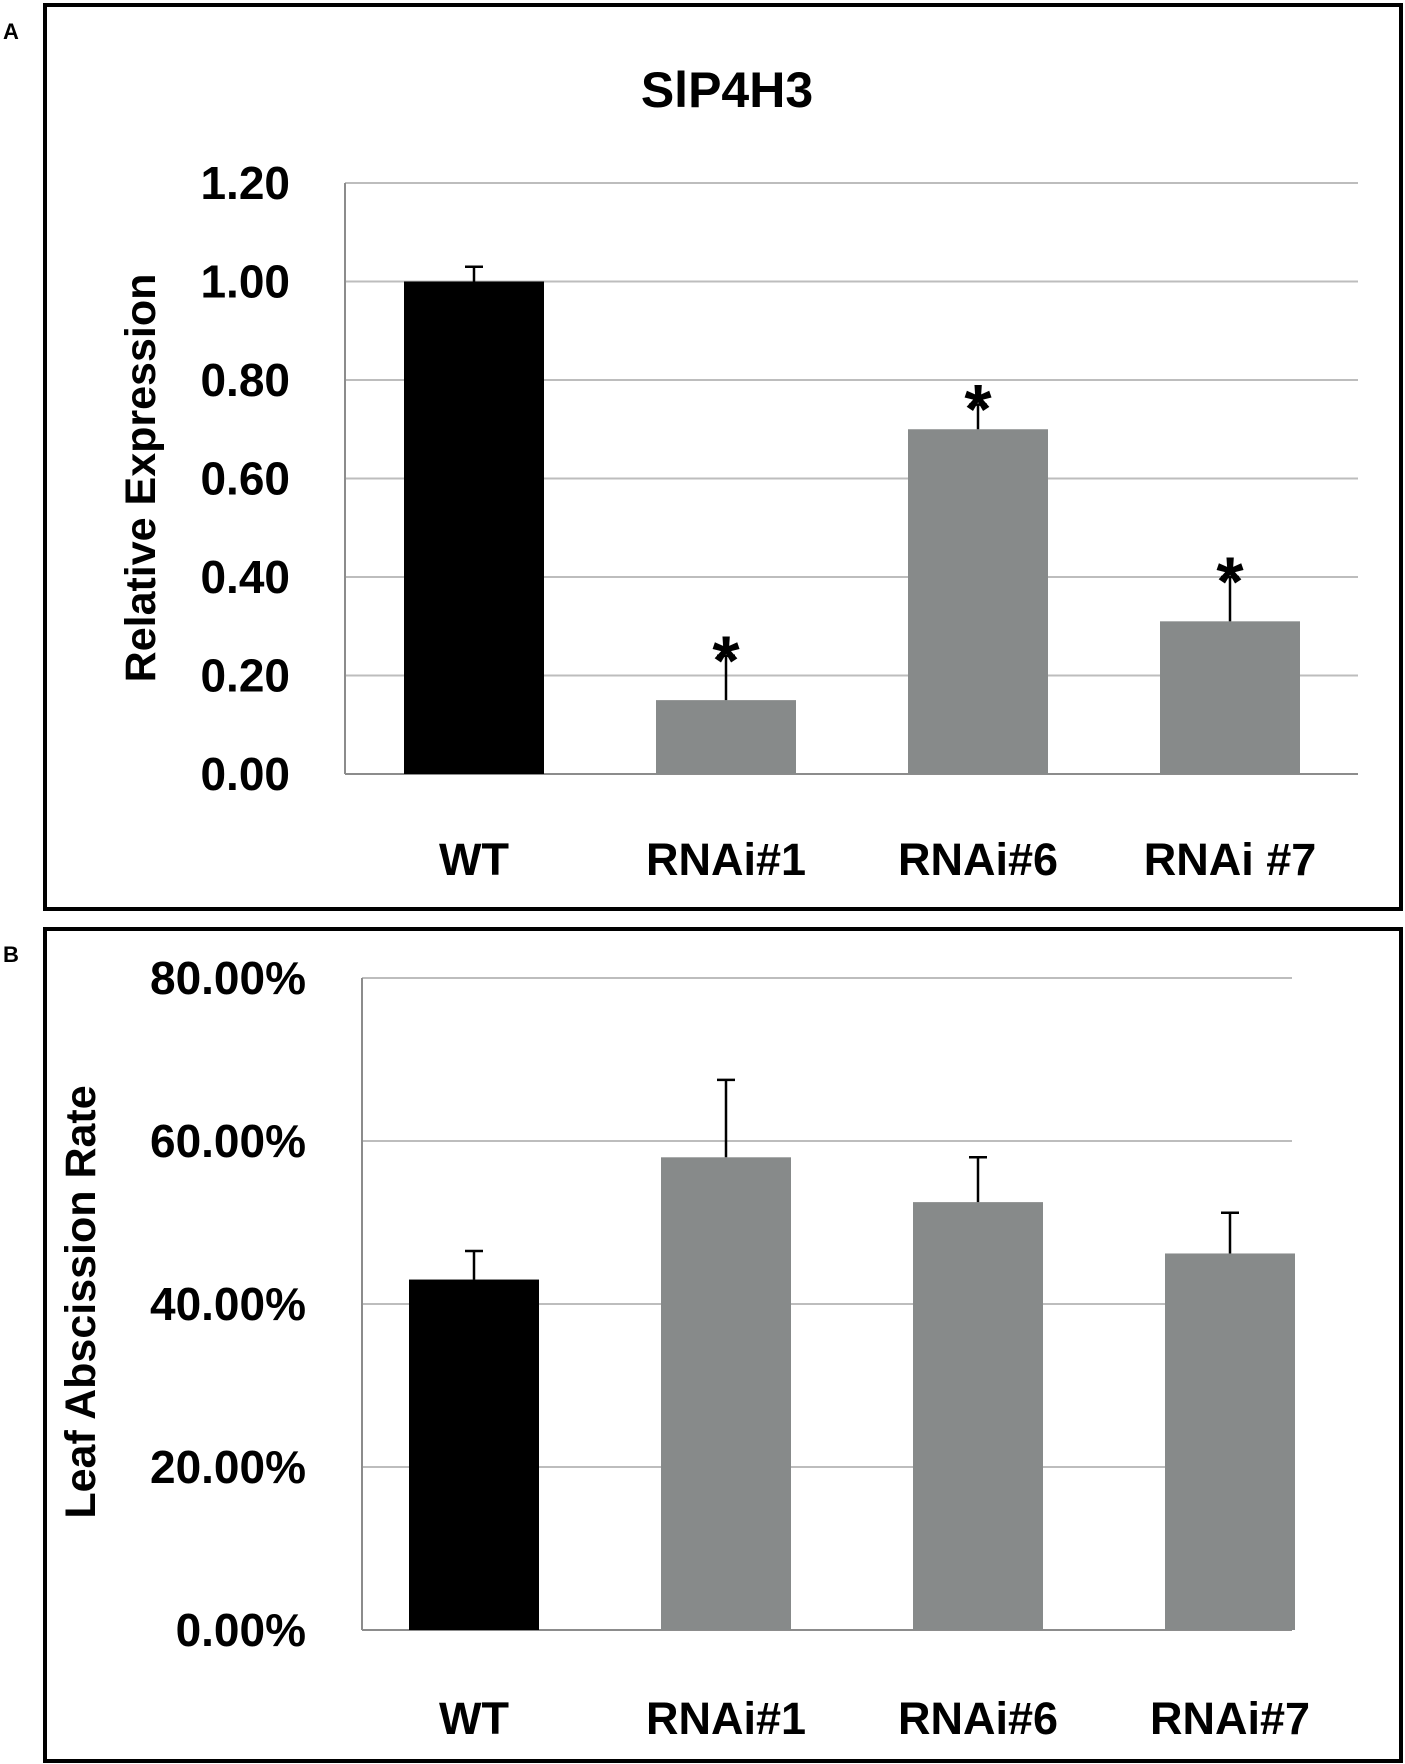  Describe the element at coordinates (141, 478) in the screenshot. I see `chart-a-ylabel: Relative Expression` at that location.